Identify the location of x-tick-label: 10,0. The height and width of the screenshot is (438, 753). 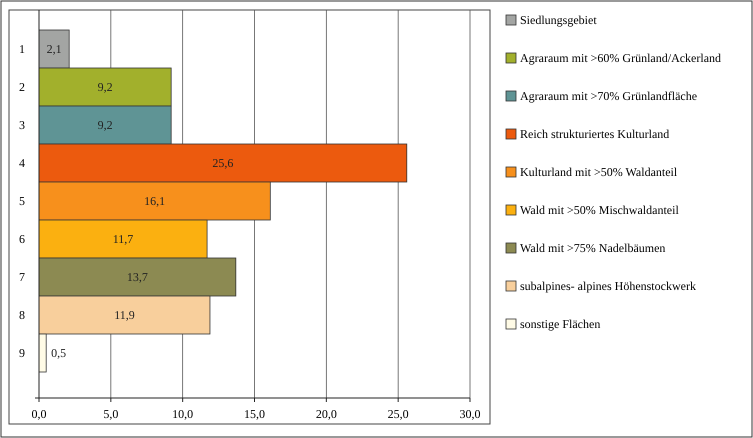
(183, 414).